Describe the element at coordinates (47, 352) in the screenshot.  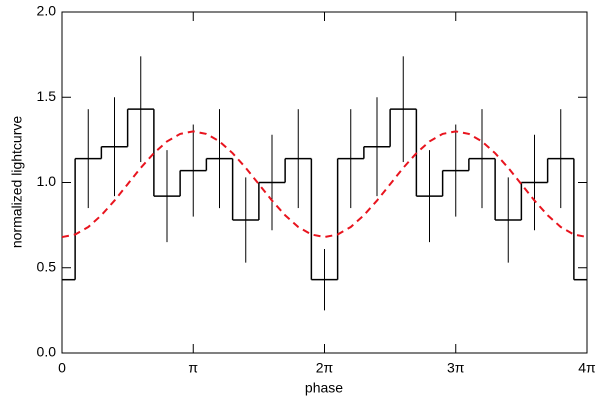
I see `y-tick-label: 0.0` at that location.